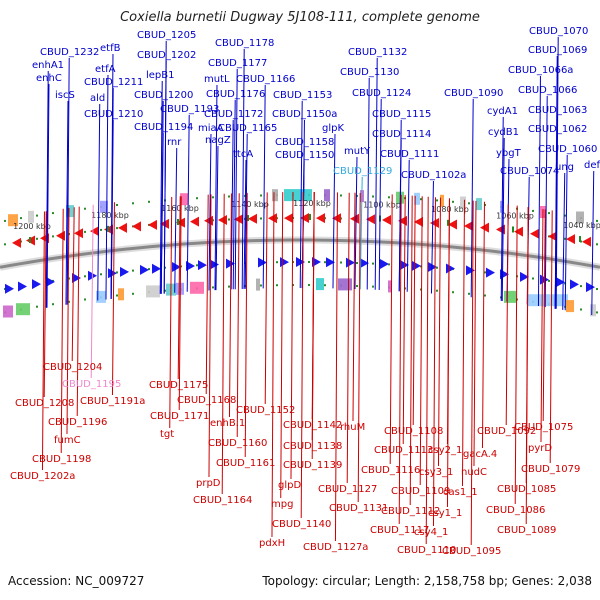  I want to click on reverse-gene-label: gacA.4, so click(480, 454).